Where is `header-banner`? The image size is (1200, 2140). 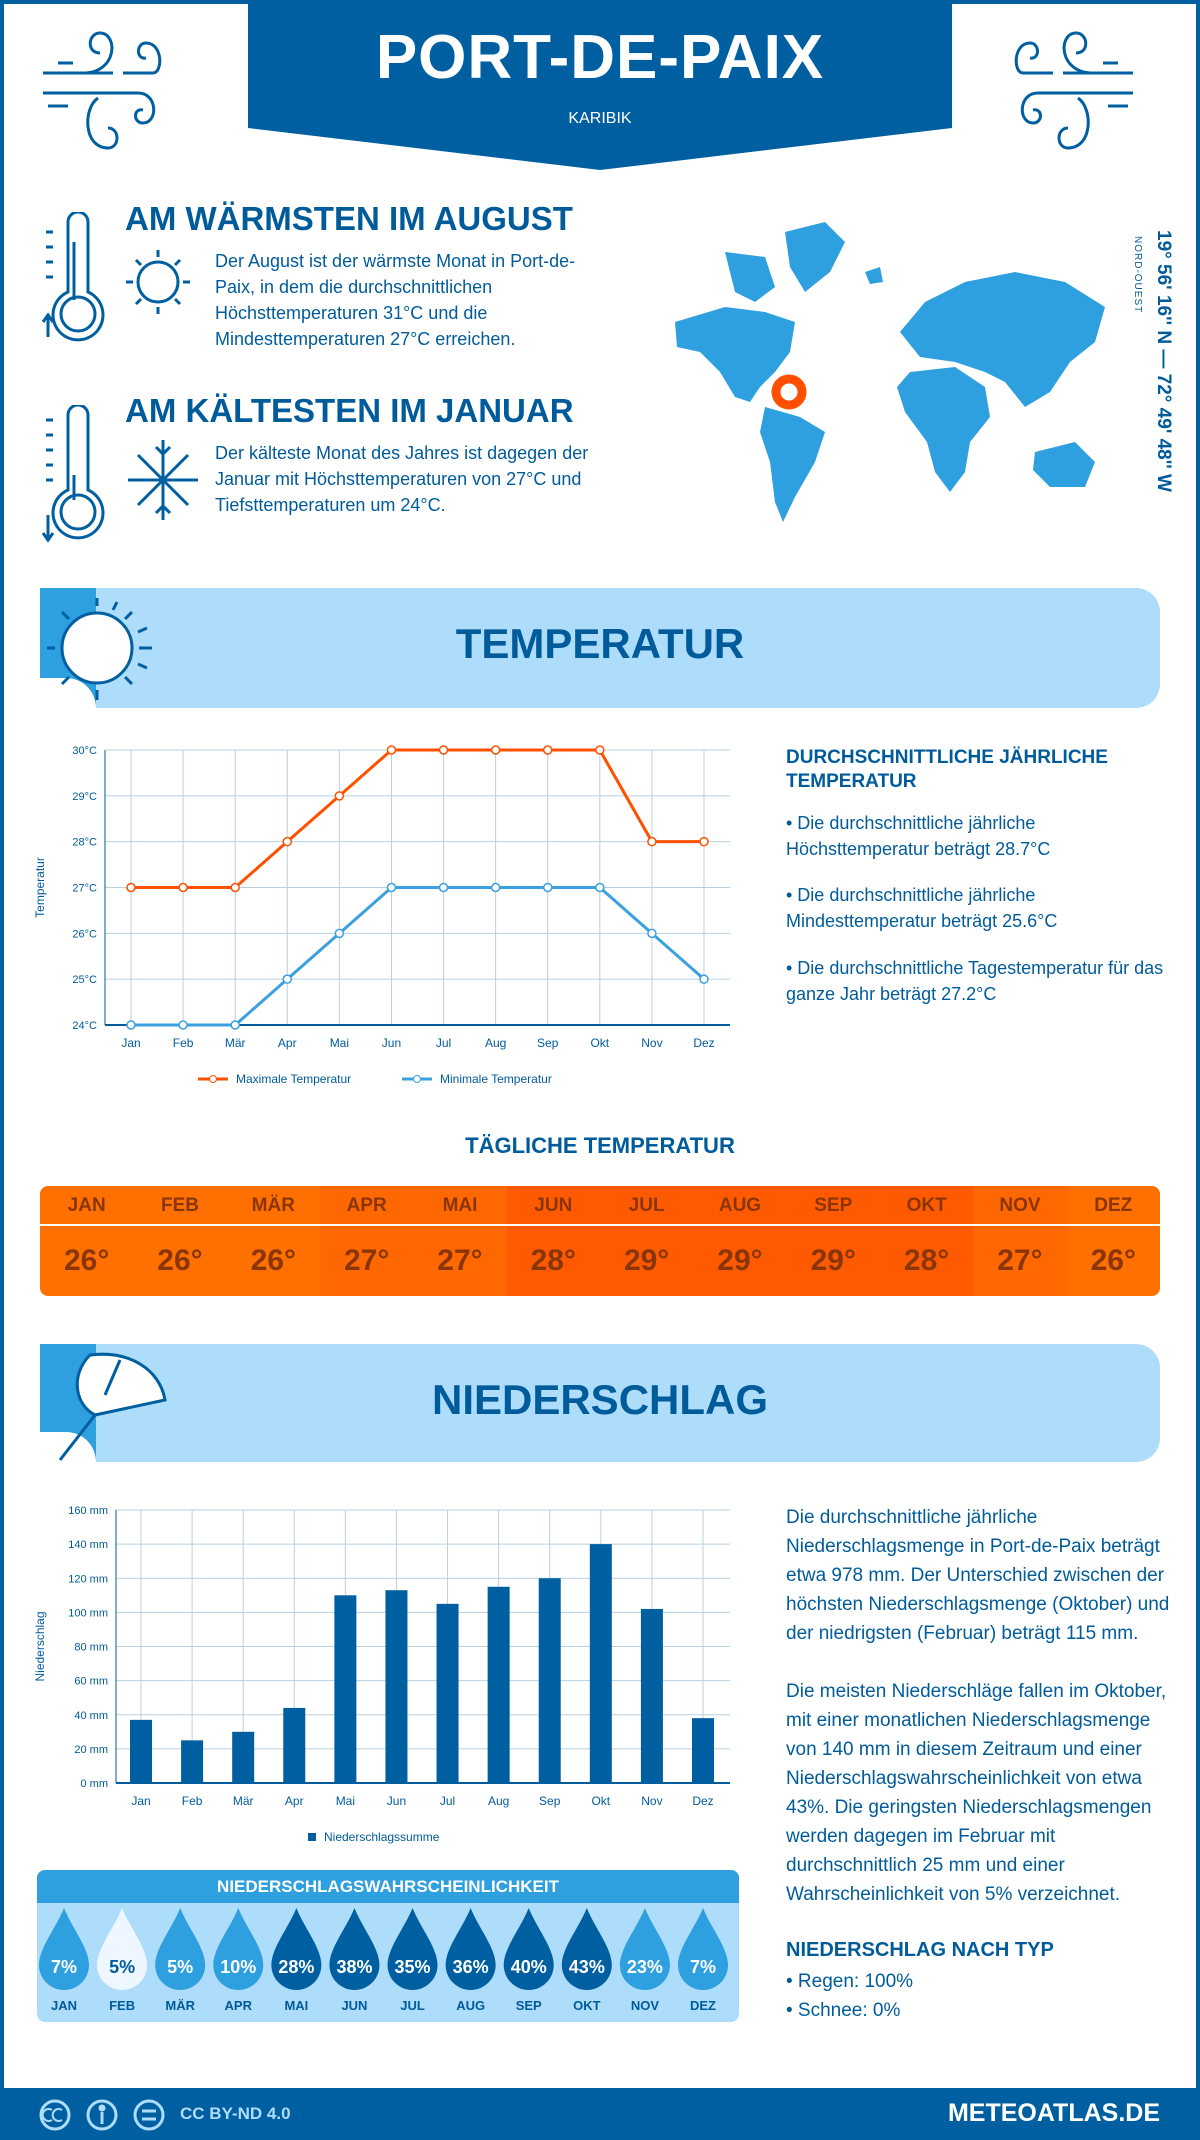
header-banner is located at coordinates (600, 85).